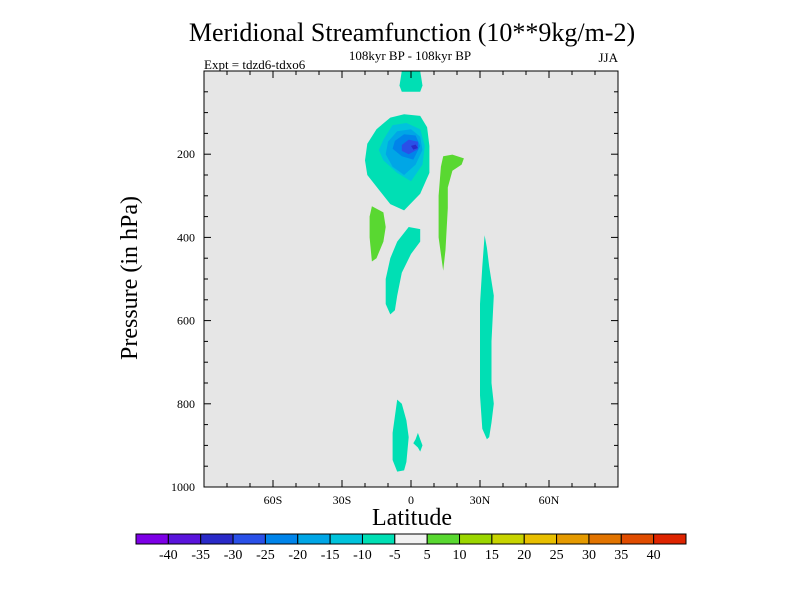 The height and width of the screenshot is (600, 800). I want to click on colorbar-label: -20, so click(297, 555).